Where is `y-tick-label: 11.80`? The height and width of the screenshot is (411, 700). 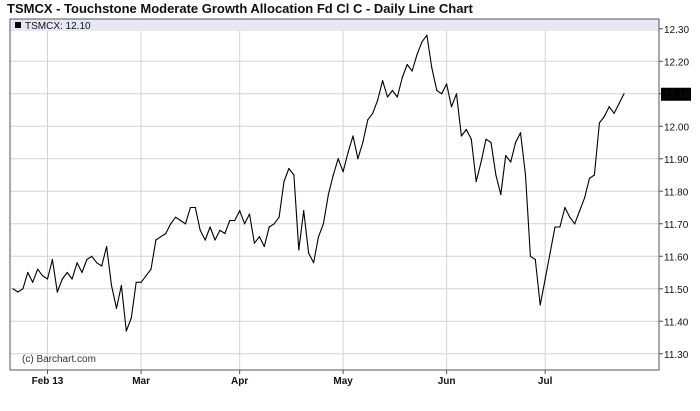
y-tick-label: 11.80 is located at coordinates (676, 192).